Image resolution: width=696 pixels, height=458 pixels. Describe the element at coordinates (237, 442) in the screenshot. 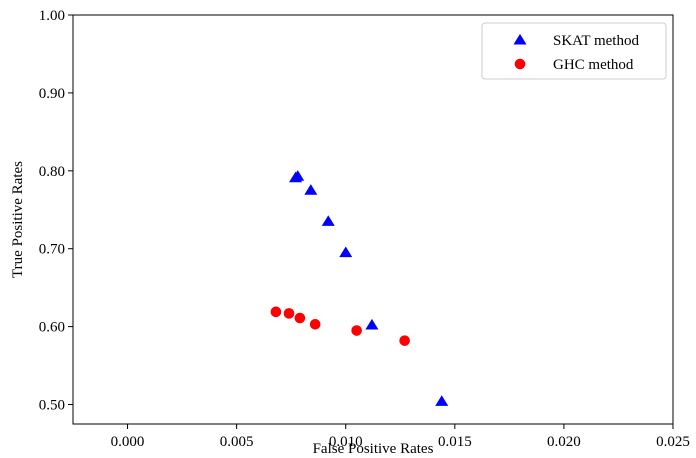

I see `x-tick-label: 0.005` at that location.